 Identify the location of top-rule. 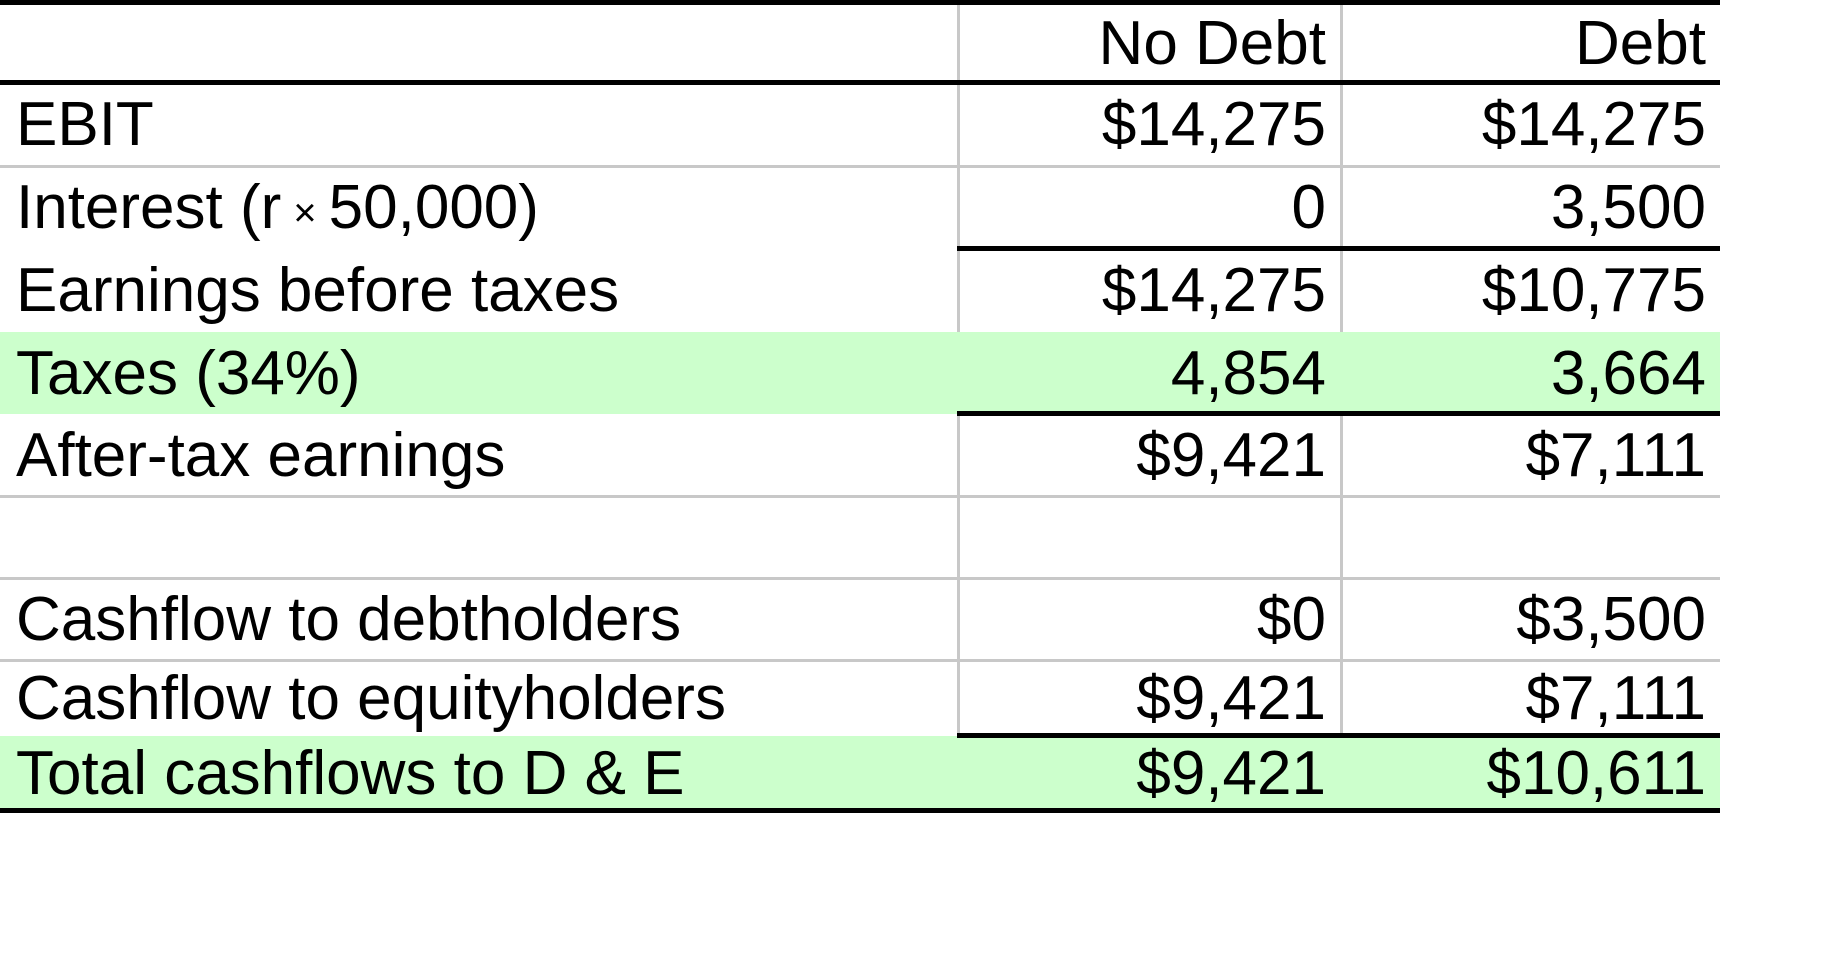
(860, 2).